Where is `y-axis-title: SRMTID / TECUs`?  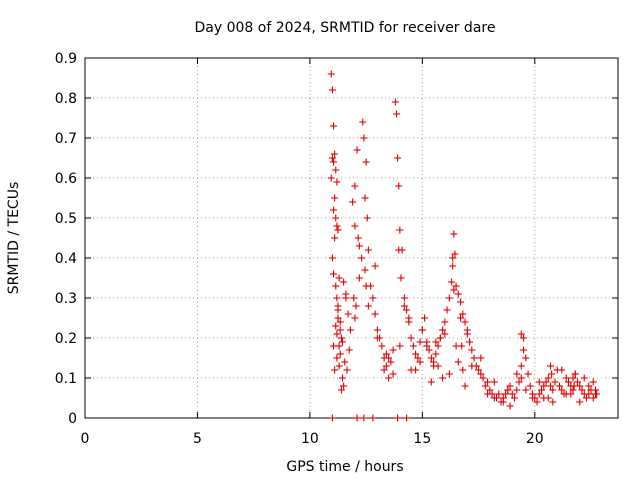
y-axis-title: SRMTID / TECUs is located at coordinates (14, 238).